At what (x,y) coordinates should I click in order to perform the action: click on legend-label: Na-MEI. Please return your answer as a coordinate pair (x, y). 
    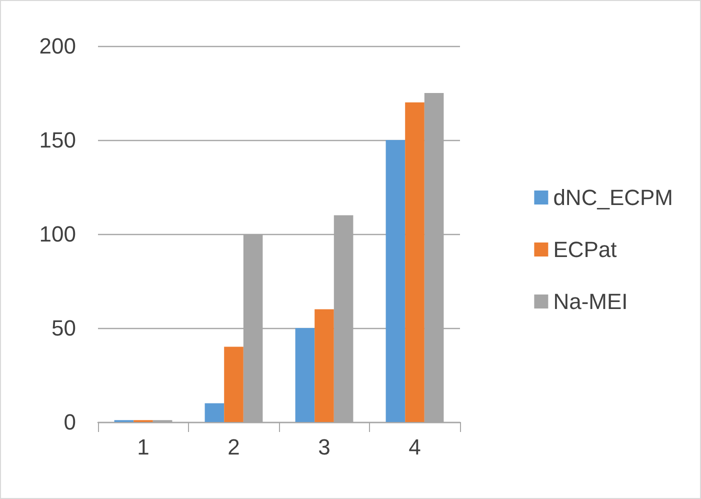
    Looking at the image, I should click on (590, 301).